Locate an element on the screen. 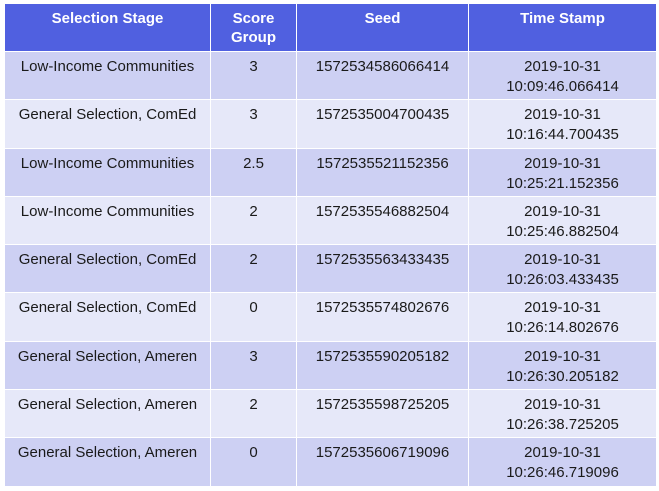  cell-timestamp: 2019-10-31 10:26:30.205182 is located at coordinates (562, 365).